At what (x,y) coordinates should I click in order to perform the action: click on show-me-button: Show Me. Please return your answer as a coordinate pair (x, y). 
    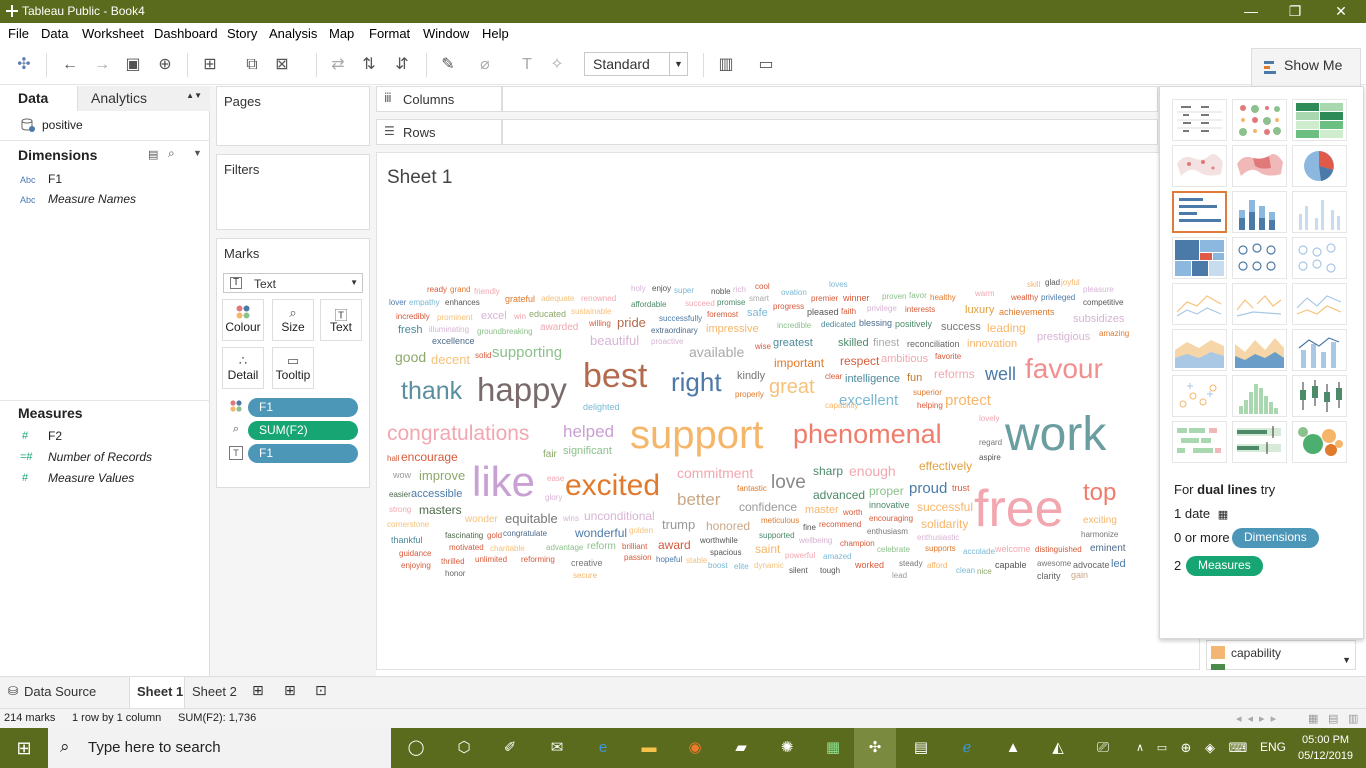
    Looking at the image, I should click on (1306, 67).